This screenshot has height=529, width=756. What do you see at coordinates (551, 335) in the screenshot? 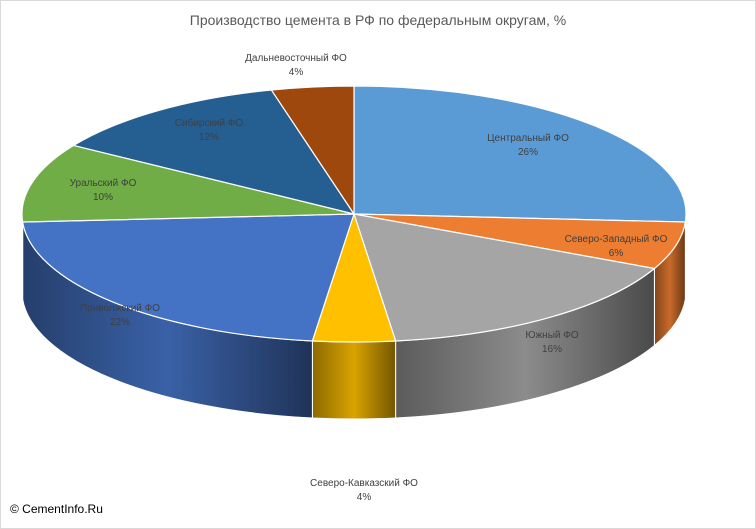
I see `slice-label-3: Южный ФО` at bounding box center [551, 335].